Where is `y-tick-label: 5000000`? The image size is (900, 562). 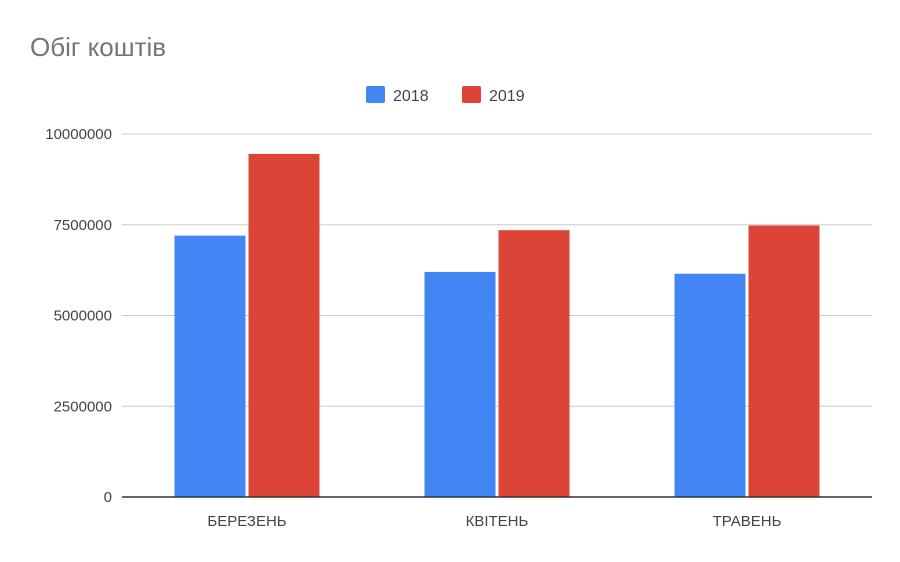 y-tick-label: 5000000 is located at coordinates (83, 316).